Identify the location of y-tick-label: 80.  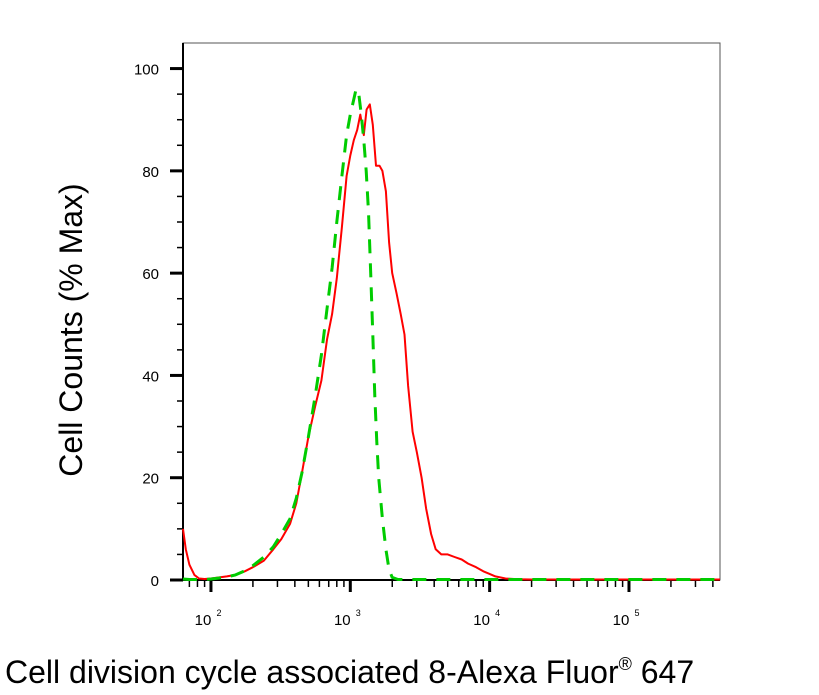
(150, 172).